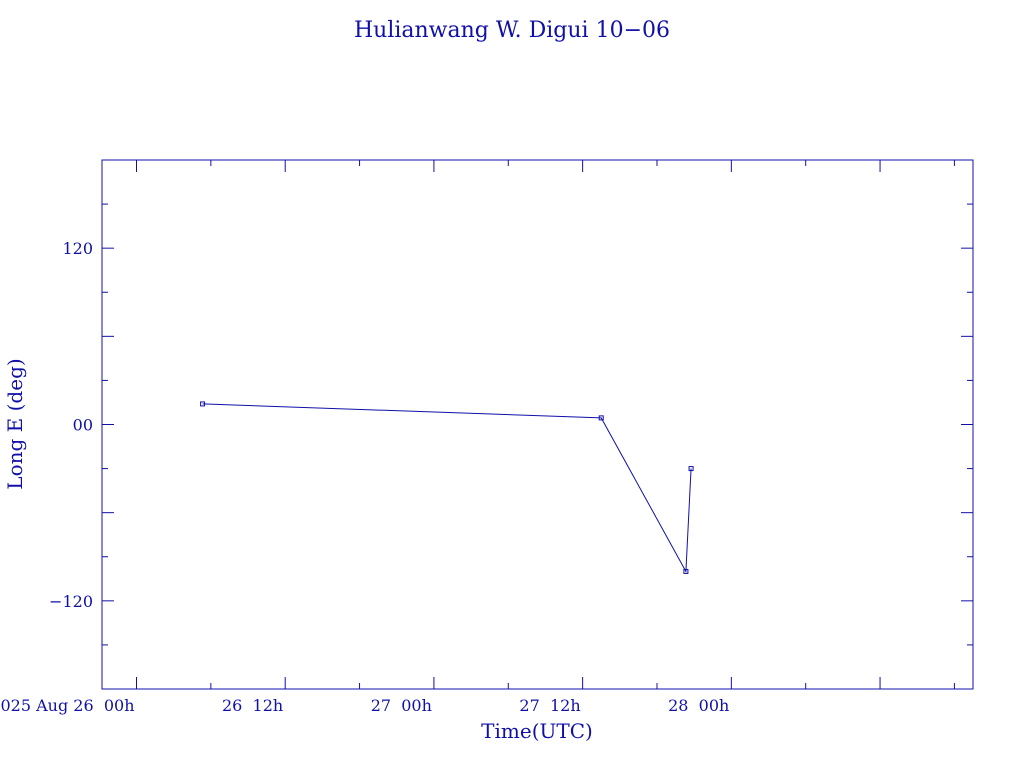  What do you see at coordinates (71, 601) in the screenshot?
I see `y-tick-label: −120` at bounding box center [71, 601].